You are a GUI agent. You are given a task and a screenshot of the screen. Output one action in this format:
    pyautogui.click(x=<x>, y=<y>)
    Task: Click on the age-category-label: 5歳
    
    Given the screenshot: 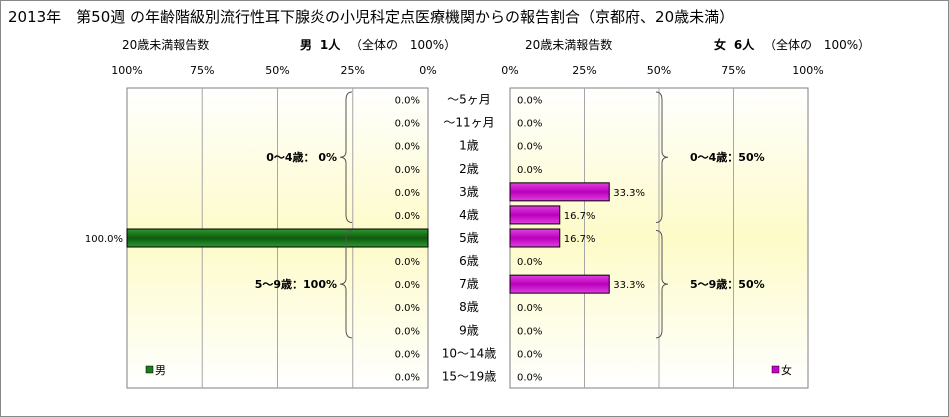 What is the action you would take?
    pyautogui.click(x=469, y=238)
    